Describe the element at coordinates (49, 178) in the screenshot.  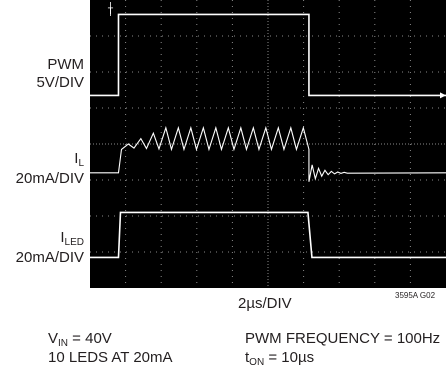
I see `il-label-scale: 20mA/DIV` at that location.